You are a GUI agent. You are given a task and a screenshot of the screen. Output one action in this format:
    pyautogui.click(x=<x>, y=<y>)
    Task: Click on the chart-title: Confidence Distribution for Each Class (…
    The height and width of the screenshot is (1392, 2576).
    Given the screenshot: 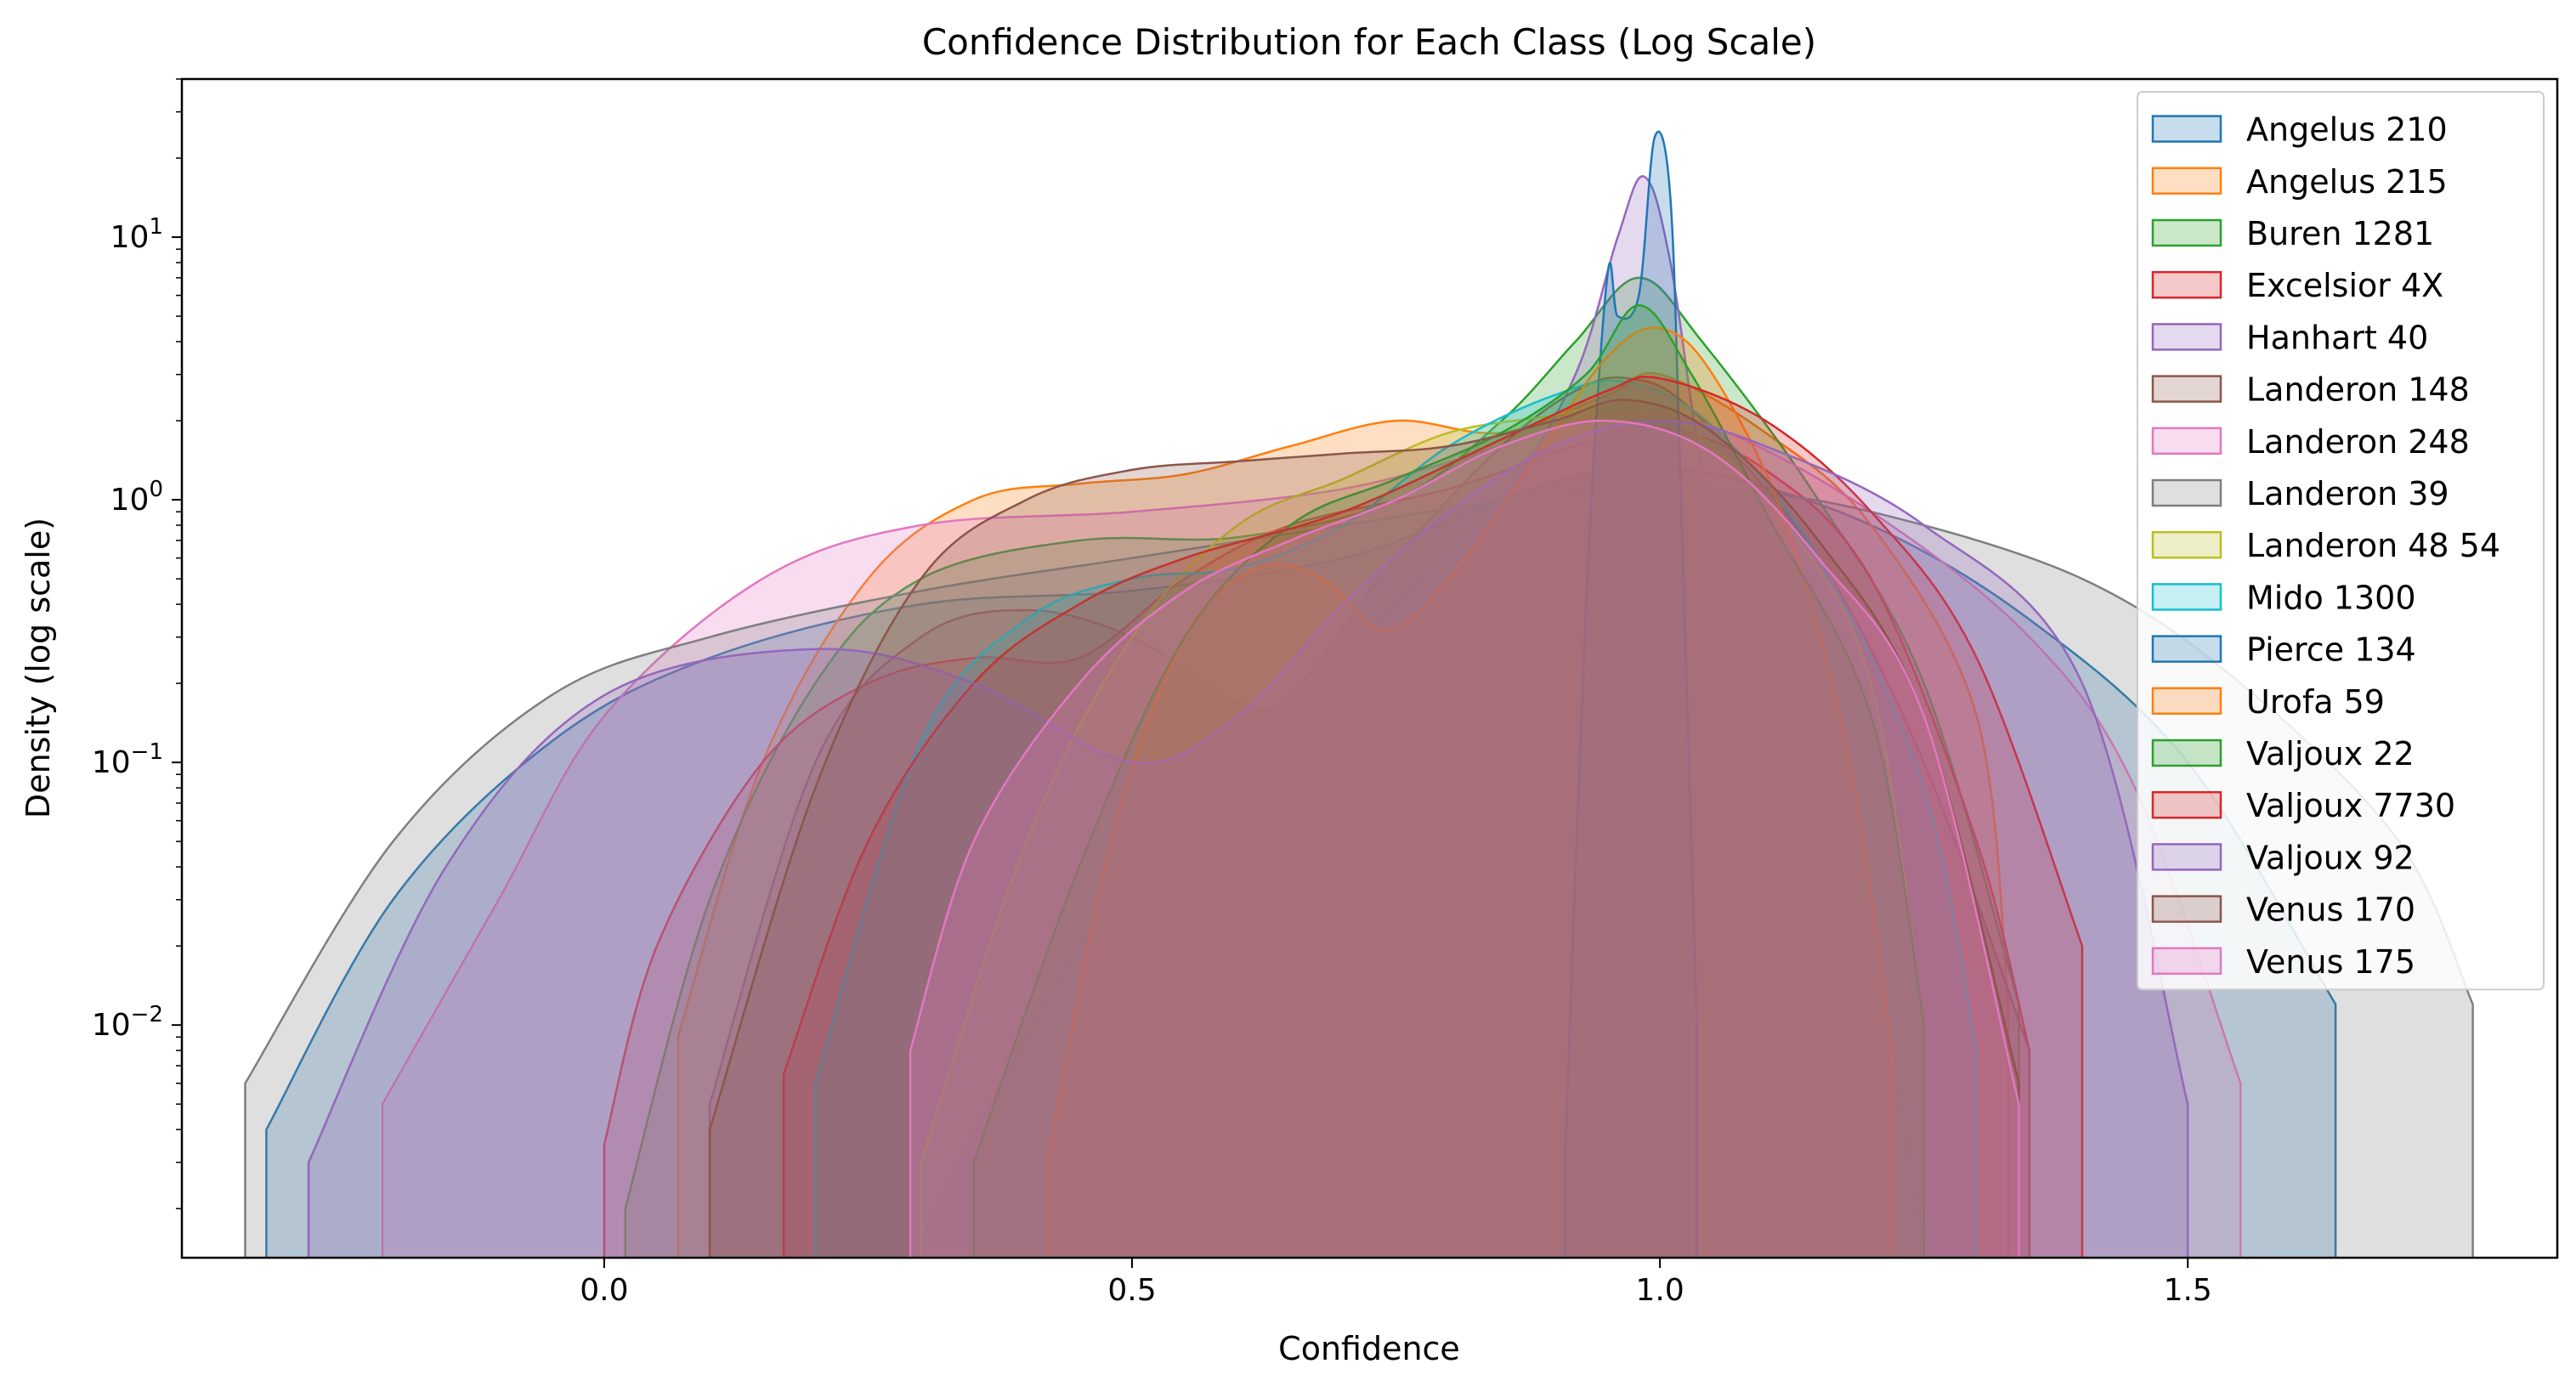 What is the action you would take?
    pyautogui.click(x=1369, y=42)
    